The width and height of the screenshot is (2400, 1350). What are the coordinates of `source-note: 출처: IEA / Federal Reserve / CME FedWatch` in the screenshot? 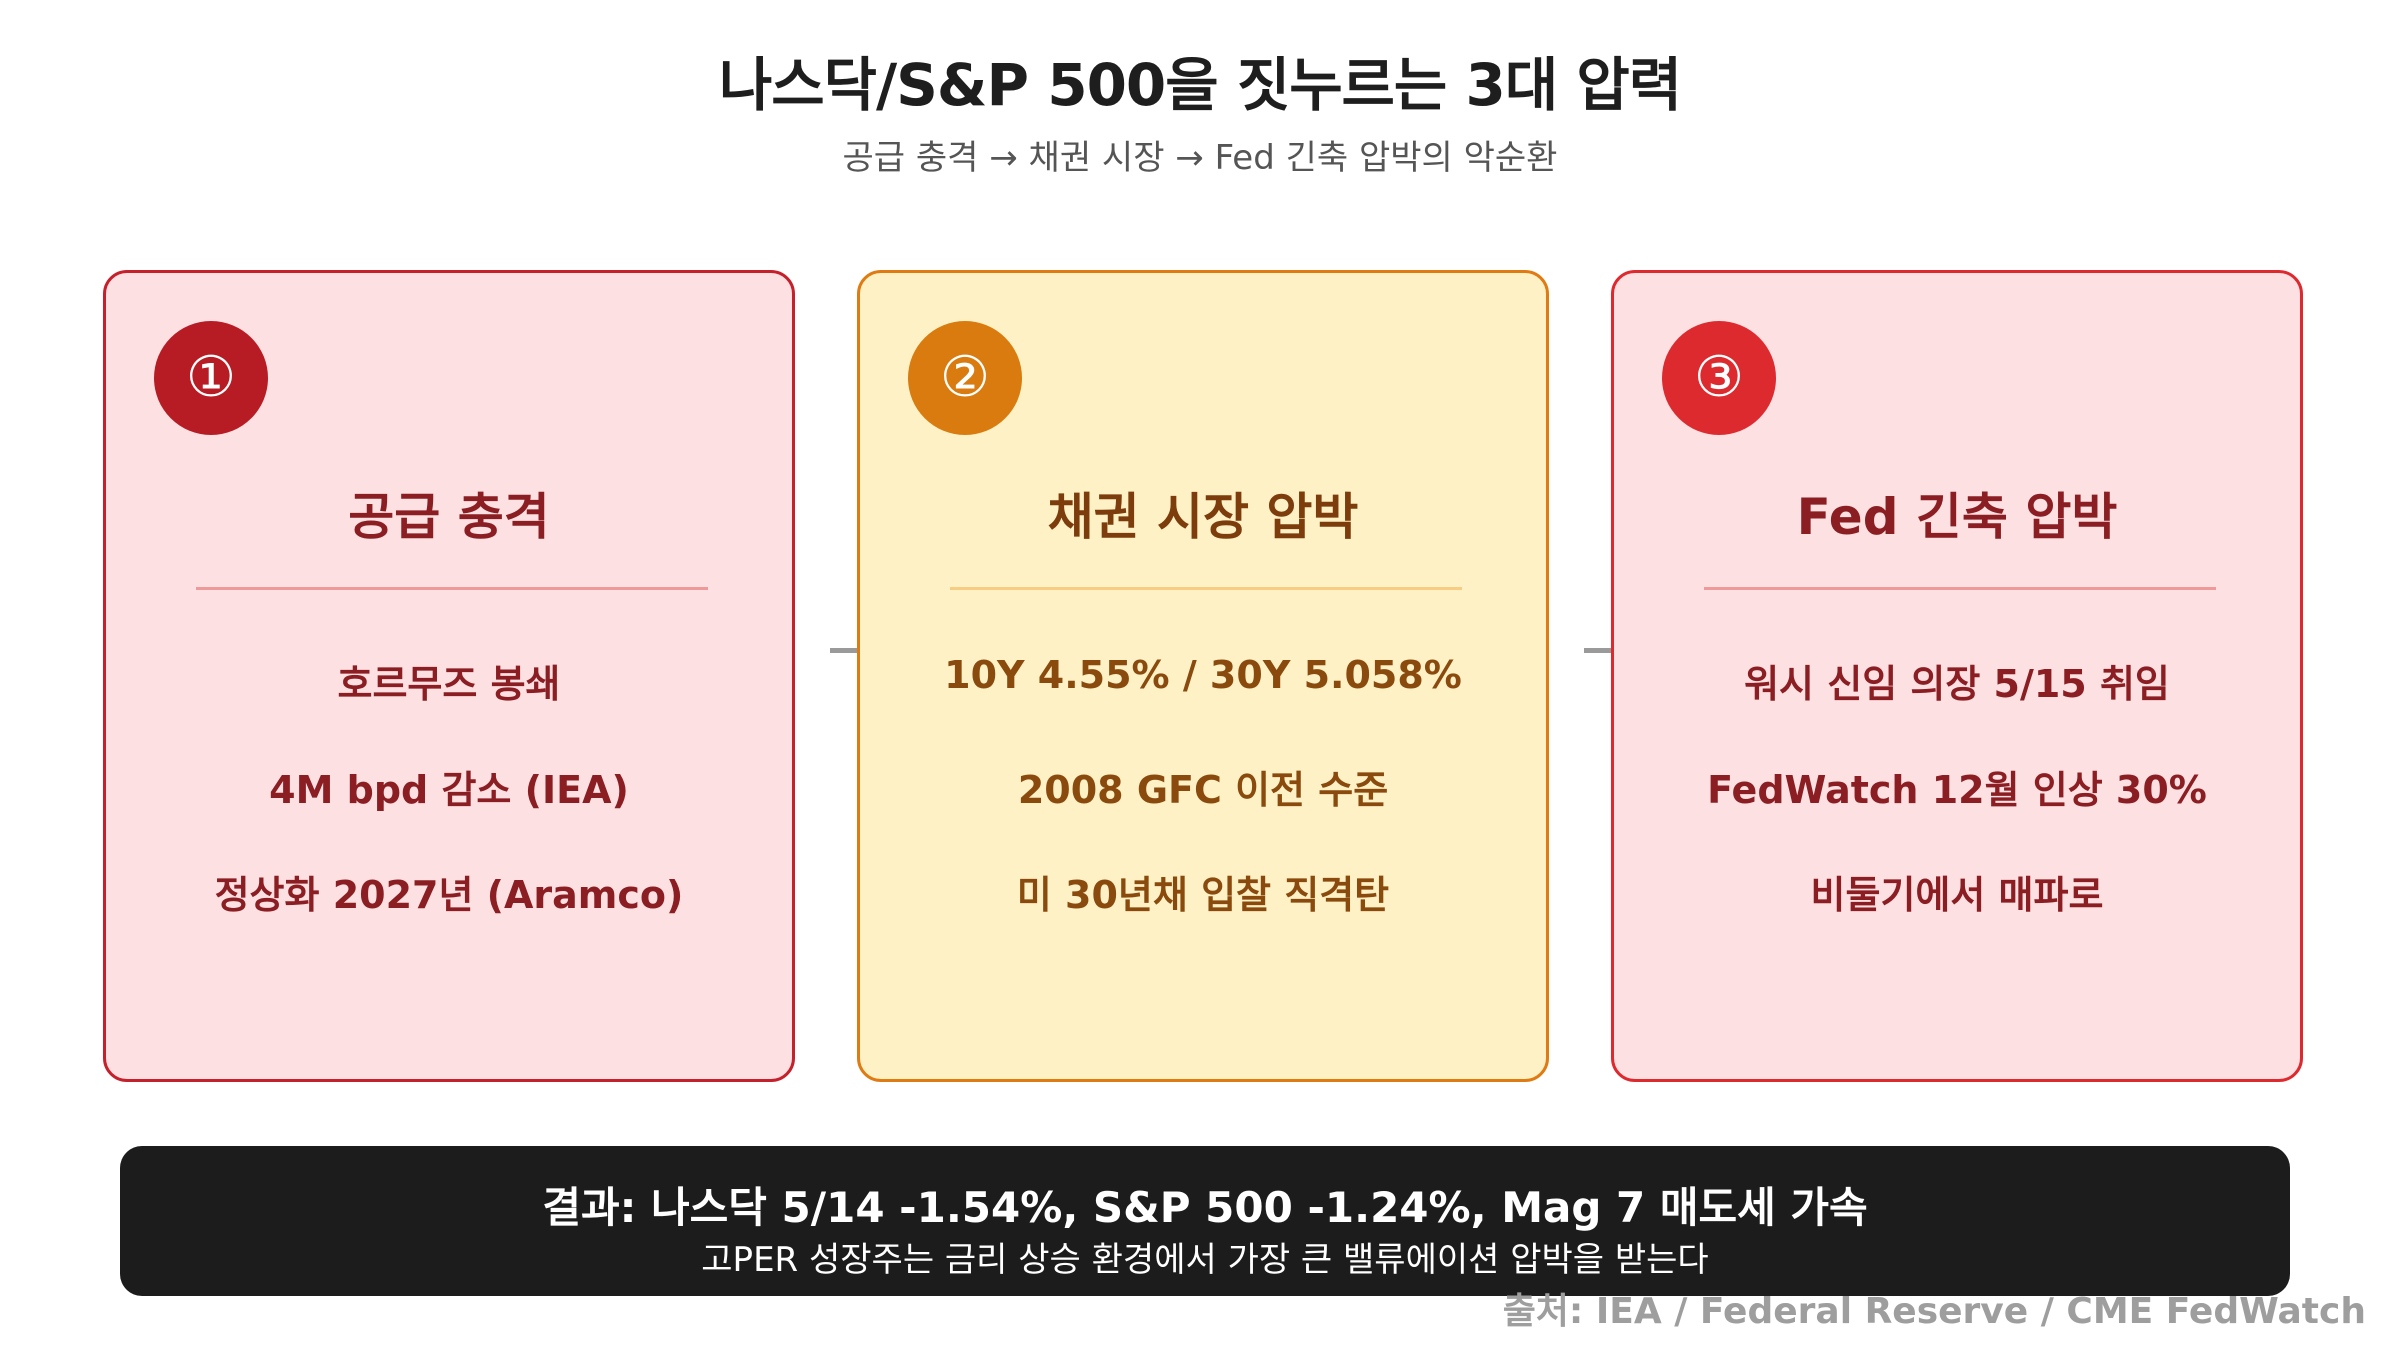 It's located at (1934, 1311).